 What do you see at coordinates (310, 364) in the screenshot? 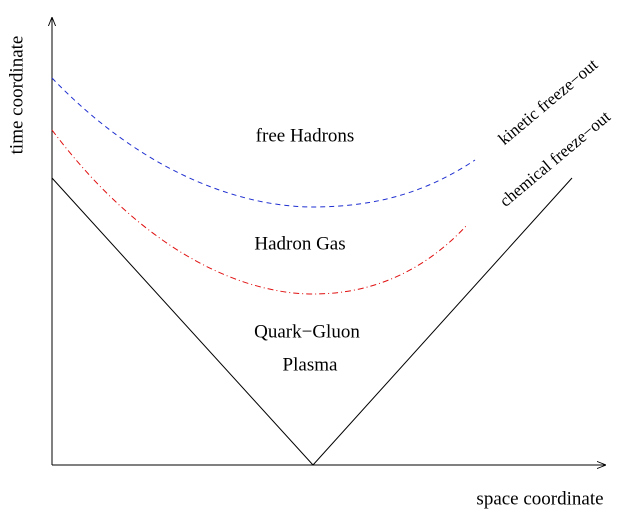
I see `region-label: Plasma` at bounding box center [310, 364].